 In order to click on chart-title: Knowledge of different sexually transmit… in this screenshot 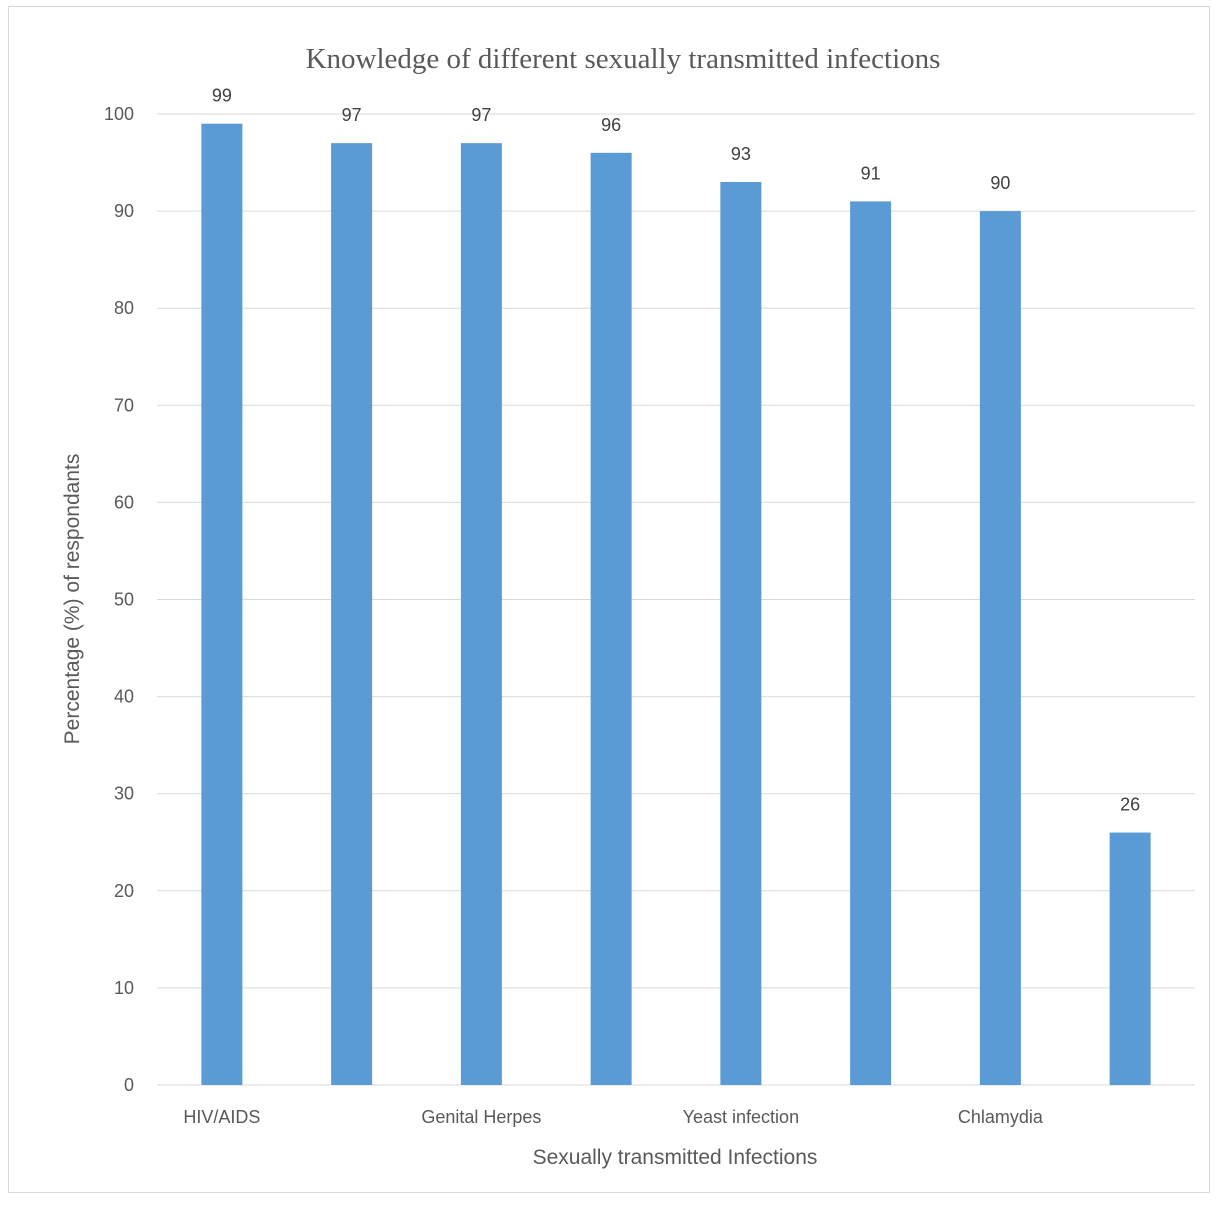, I will do `click(623, 59)`.